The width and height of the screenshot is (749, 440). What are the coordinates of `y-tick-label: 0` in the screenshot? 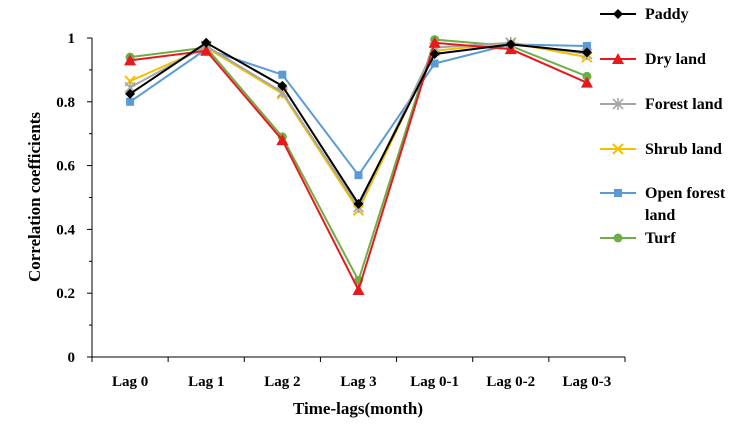 It's located at (72, 358).